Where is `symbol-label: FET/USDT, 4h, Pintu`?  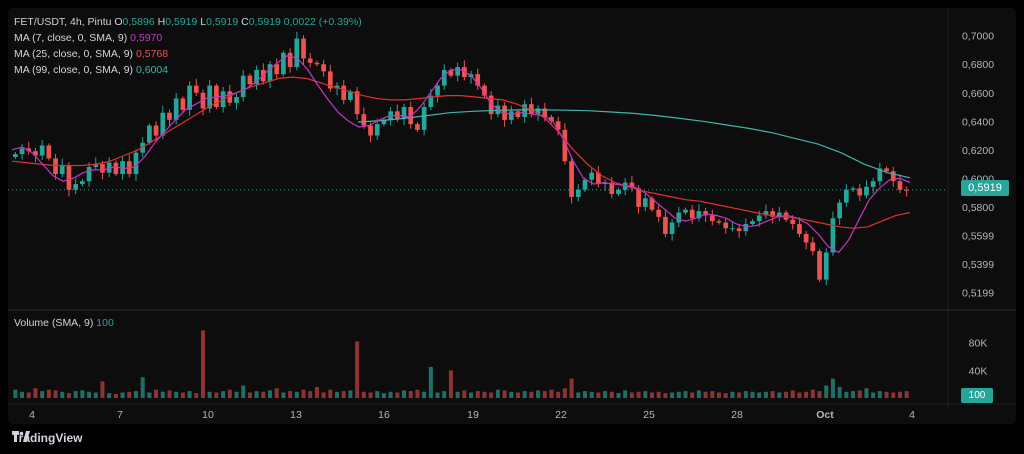
symbol-label: FET/USDT, 4h, Pintu is located at coordinates (63, 22).